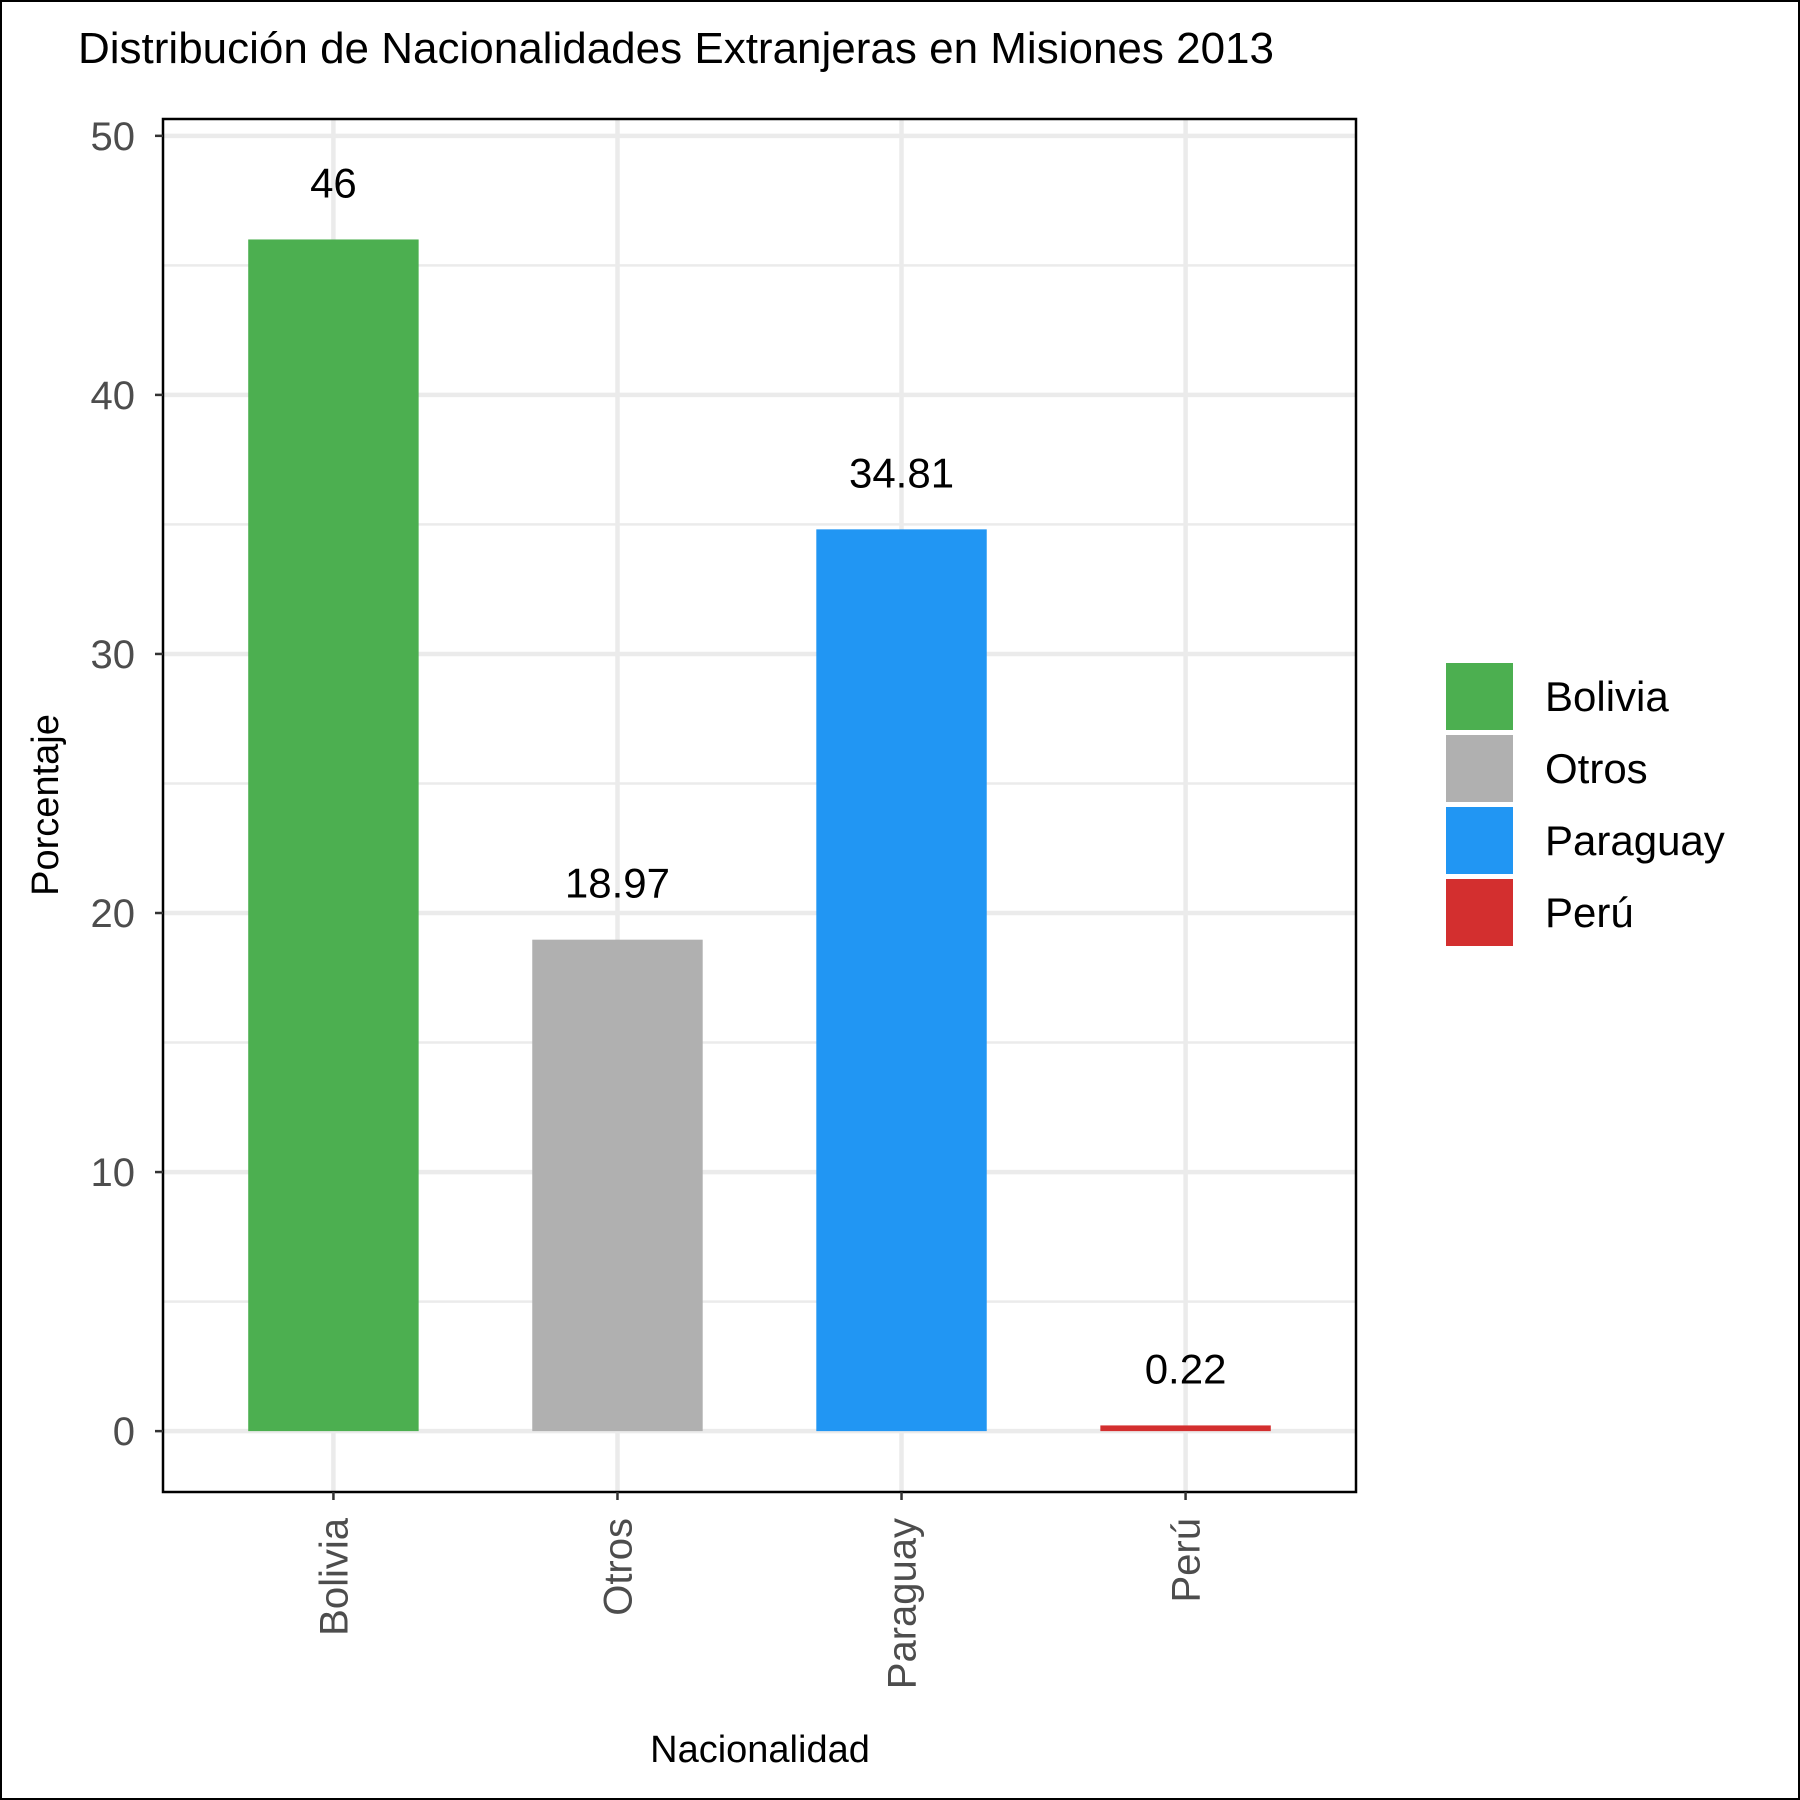 This screenshot has width=1800, height=1800. I want to click on legend: Bolivia Otros Paraguay Perú, so click(1585, 804).